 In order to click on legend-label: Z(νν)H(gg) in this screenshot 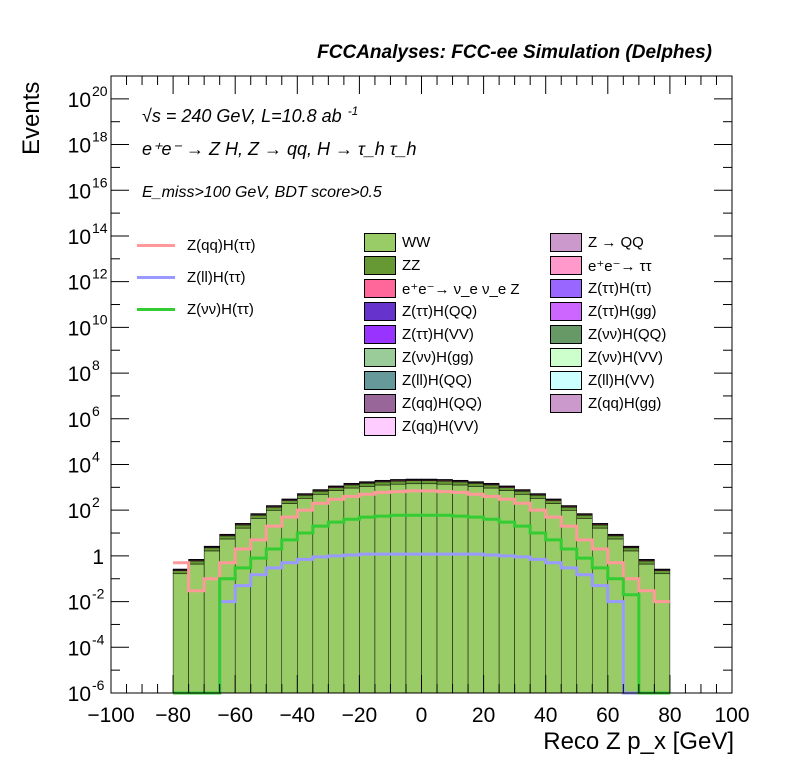, I will do `click(438, 357)`.